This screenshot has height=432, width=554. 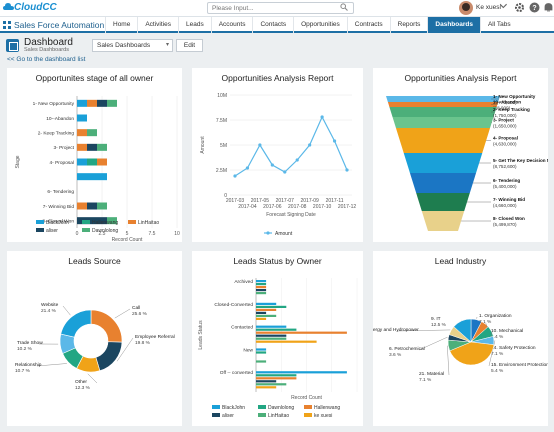 What do you see at coordinates (83, 388) in the screenshot?
I see `slice-pct: 12.3 %` at bounding box center [83, 388].